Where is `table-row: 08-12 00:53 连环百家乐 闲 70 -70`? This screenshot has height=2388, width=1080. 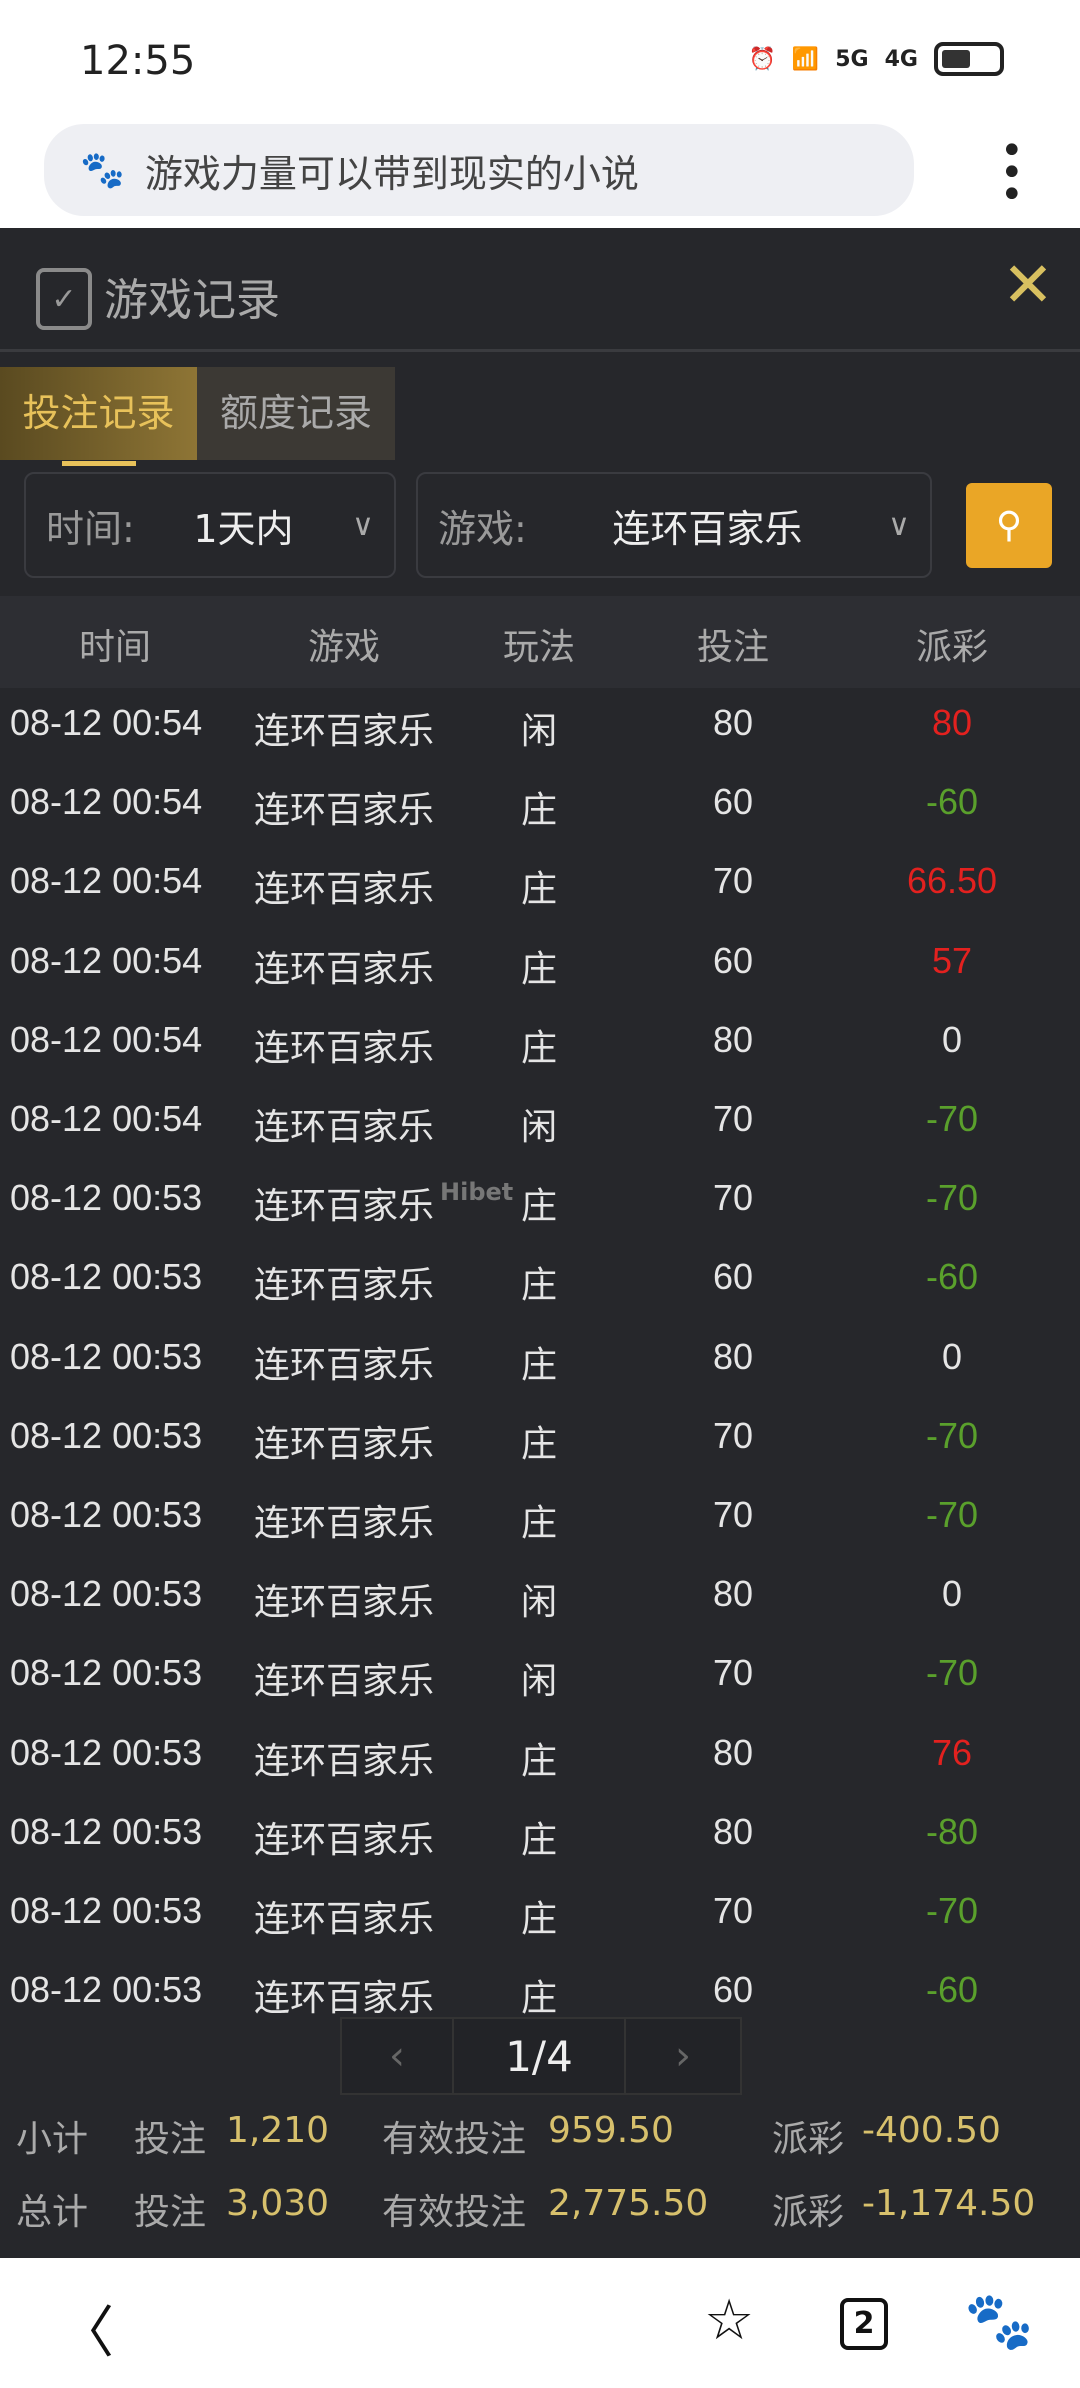
table-row: 08-12 00:53 连环百家乐 闲 70 -70 is located at coordinates (540, 1677).